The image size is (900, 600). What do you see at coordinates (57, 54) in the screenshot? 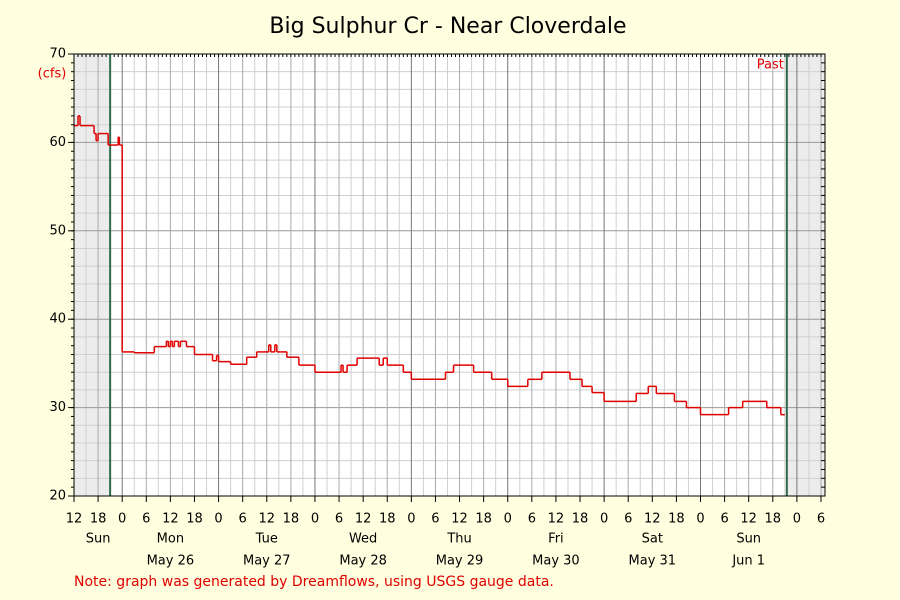
I see `y-tick-label: 70` at bounding box center [57, 54].